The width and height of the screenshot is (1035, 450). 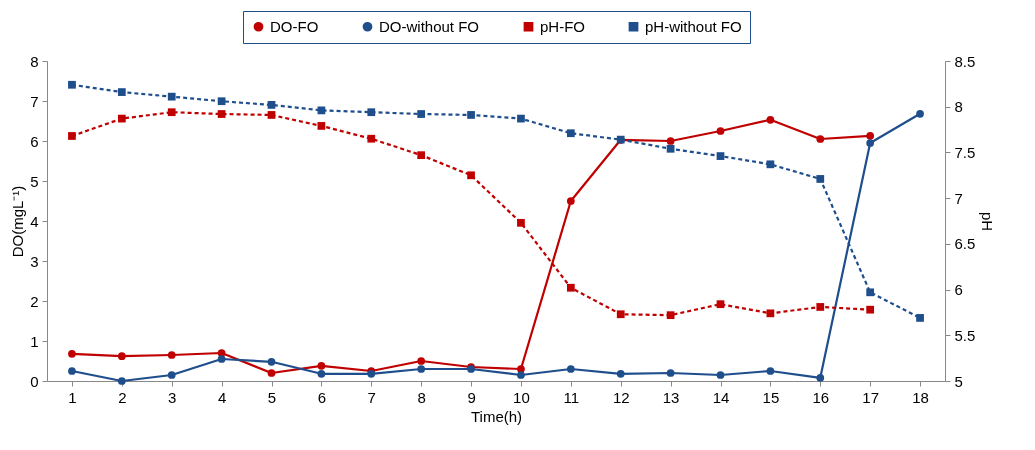 What do you see at coordinates (958, 381) in the screenshot?
I see `y2-tick-label: 5` at bounding box center [958, 381].